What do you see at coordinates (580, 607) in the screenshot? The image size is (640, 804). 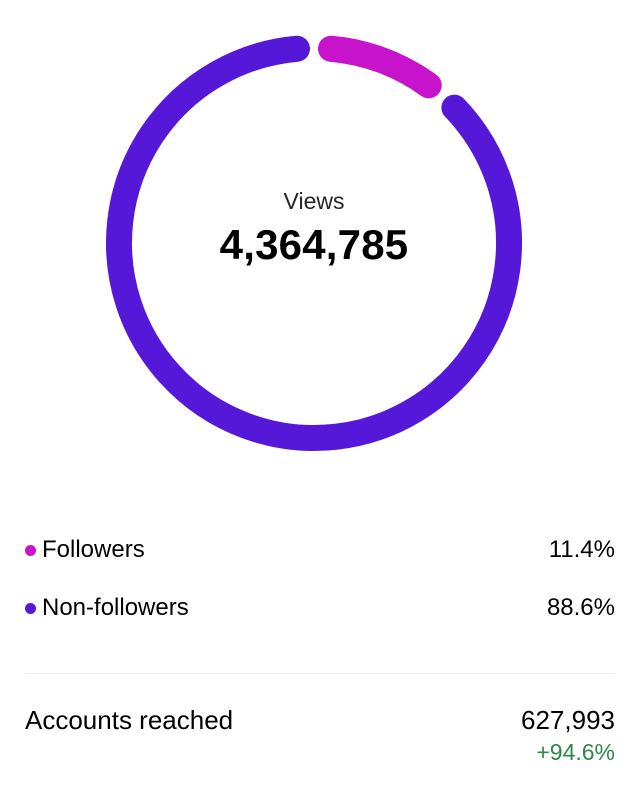 I see `legend-value-non-followers: 88.6%` at bounding box center [580, 607].